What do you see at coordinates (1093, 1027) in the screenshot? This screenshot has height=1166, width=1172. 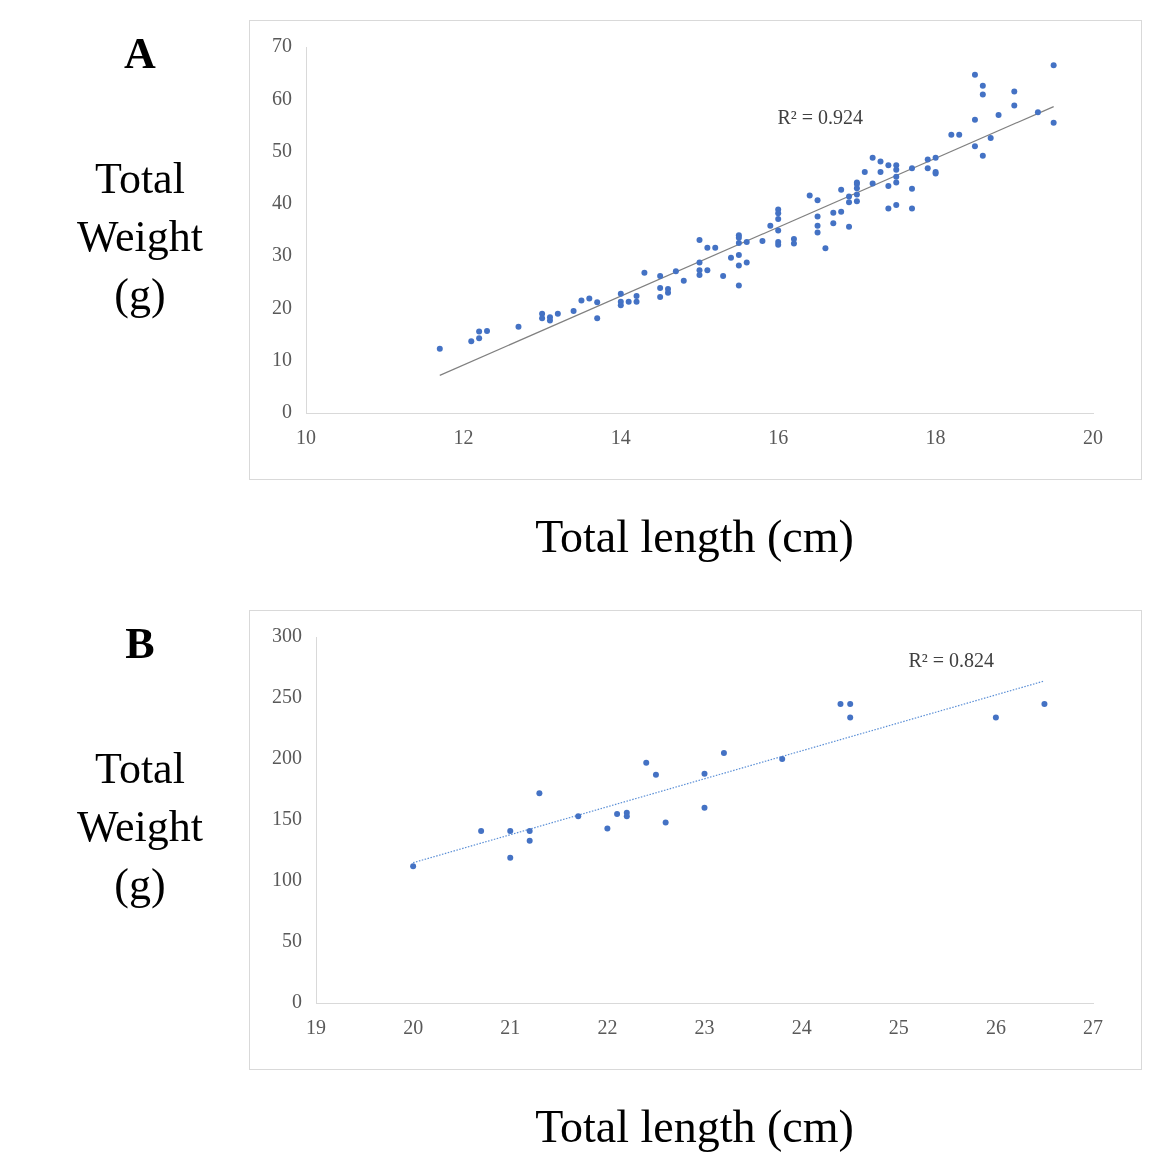 I see `x-tick-label: 27` at bounding box center [1093, 1027].